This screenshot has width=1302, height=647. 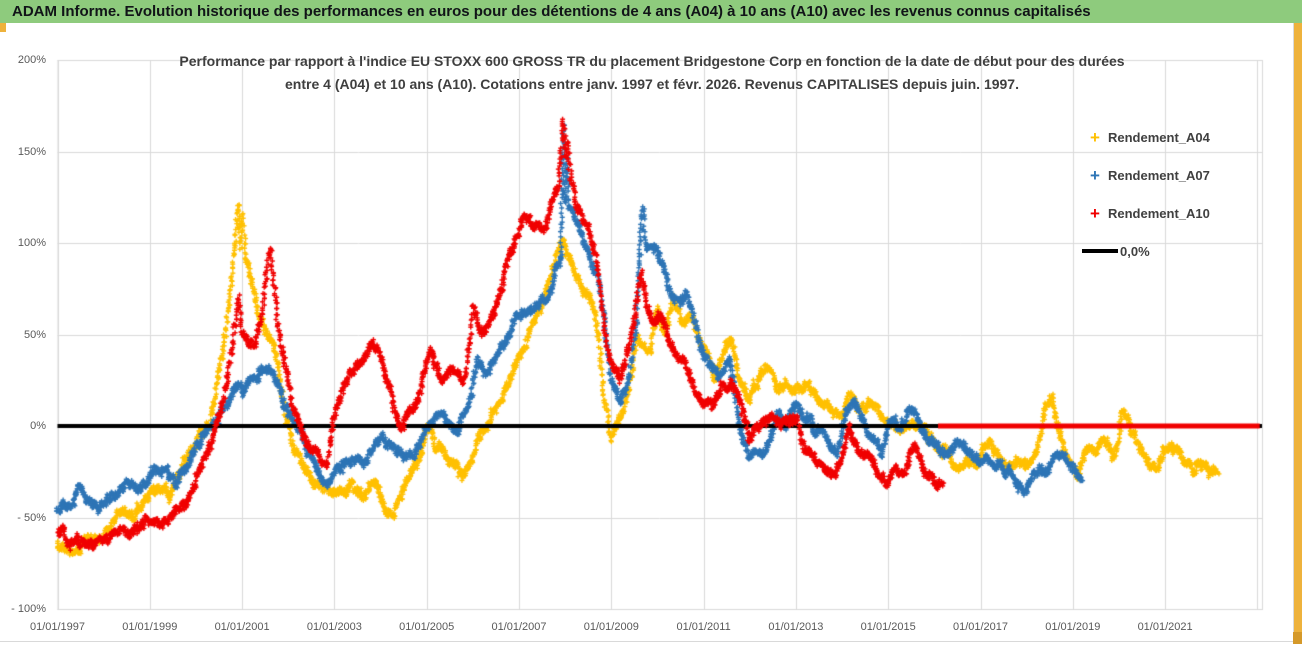 What do you see at coordinates (888, 627) in the screenshot?
I see `x-axis-label: 01/01/2015` at bounding box center [888, 627].